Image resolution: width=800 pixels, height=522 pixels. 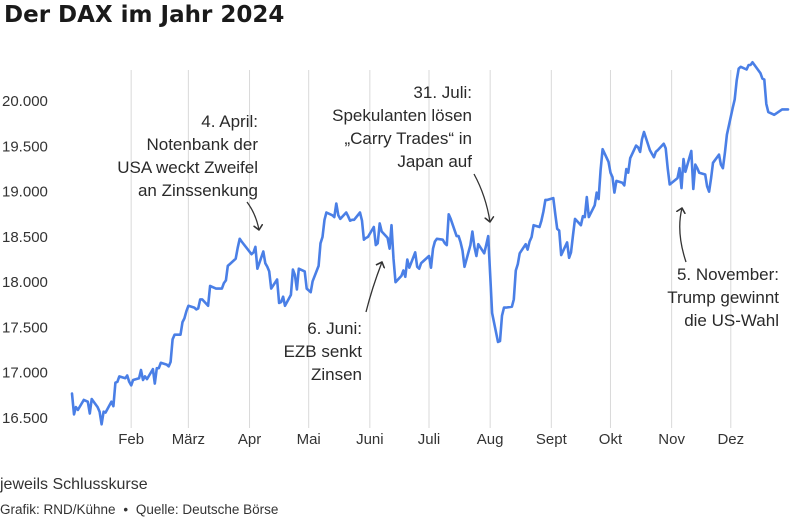 What do you see at coordinates (442, 92) in the screenshot?
I see `annotation-text: 31. Juli:` at bounding box center [442, 92].